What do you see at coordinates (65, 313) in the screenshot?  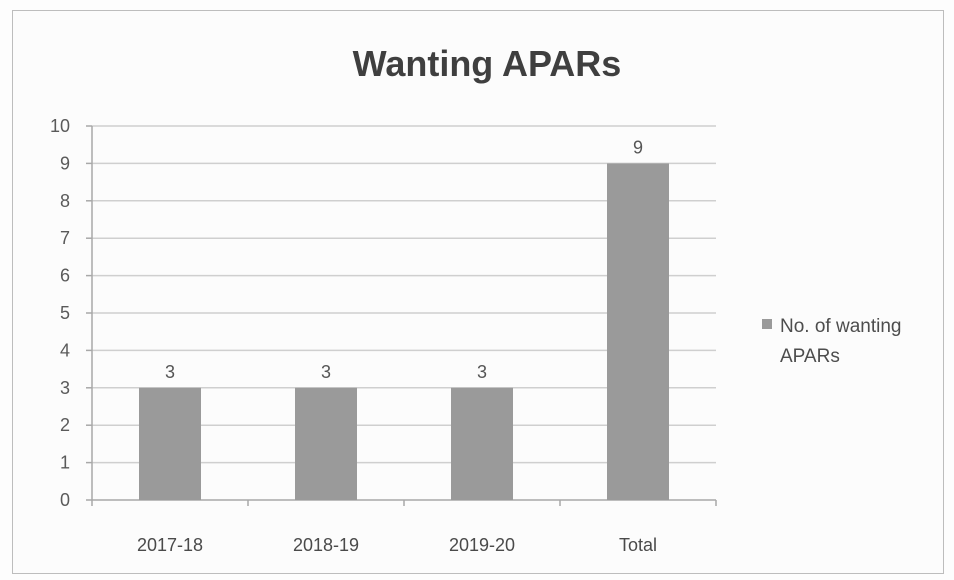 I see `y-tick-label: 5` at bounding box center [65, 313].